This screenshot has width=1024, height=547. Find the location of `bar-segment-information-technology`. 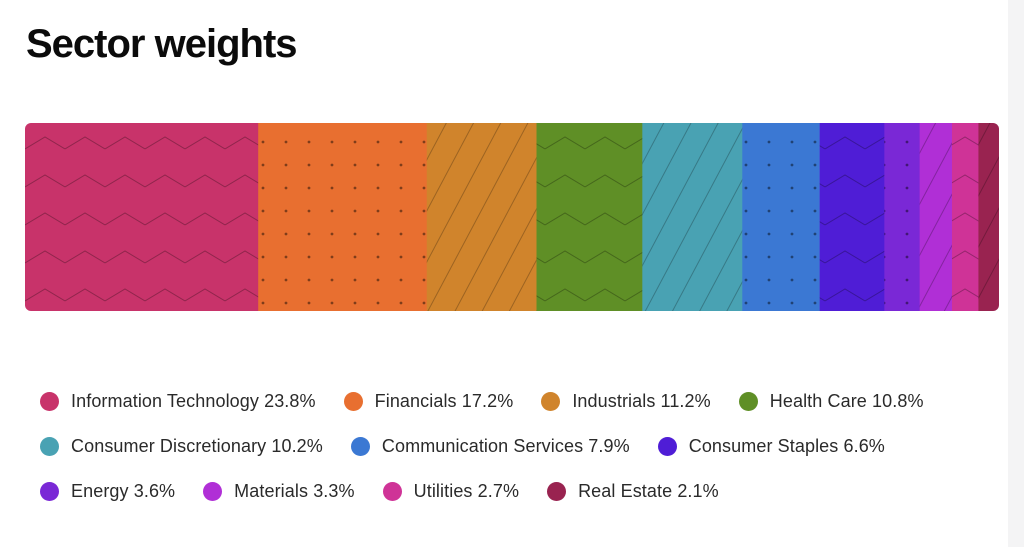

bar-segment-information-technology is located at coordinates (142, 217).